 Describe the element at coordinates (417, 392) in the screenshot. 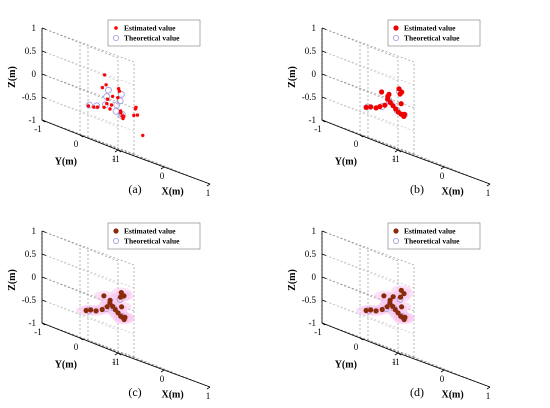

I see `panel-caption: (d)` at that location.